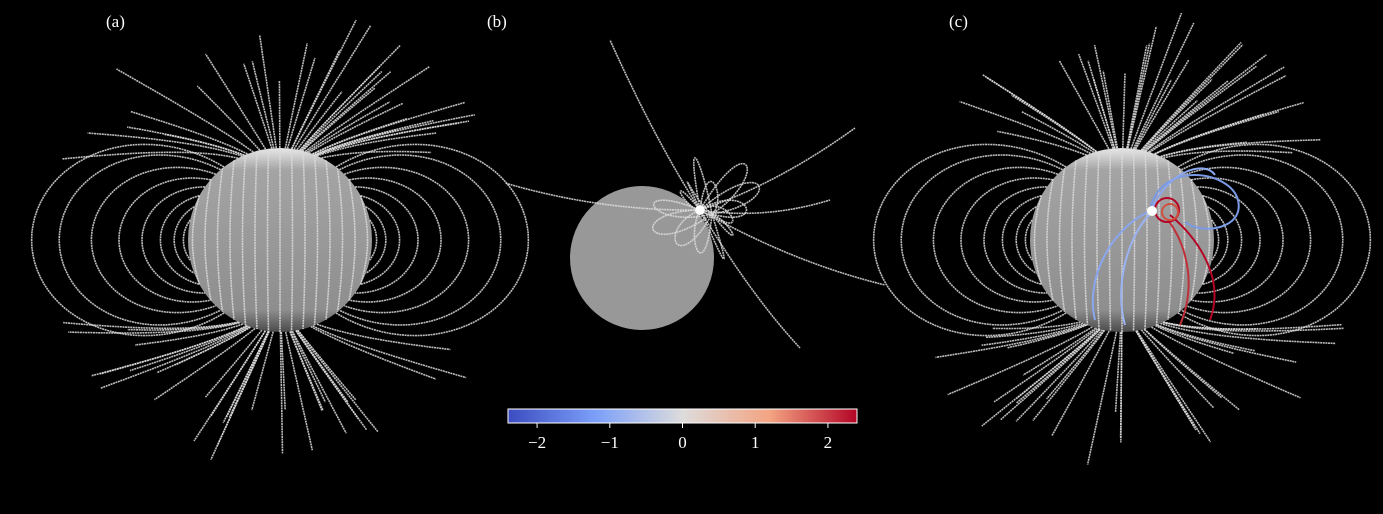 This screenshot has width=1383, height=514. I want to click on tick-label: 1, so click(755, 442).